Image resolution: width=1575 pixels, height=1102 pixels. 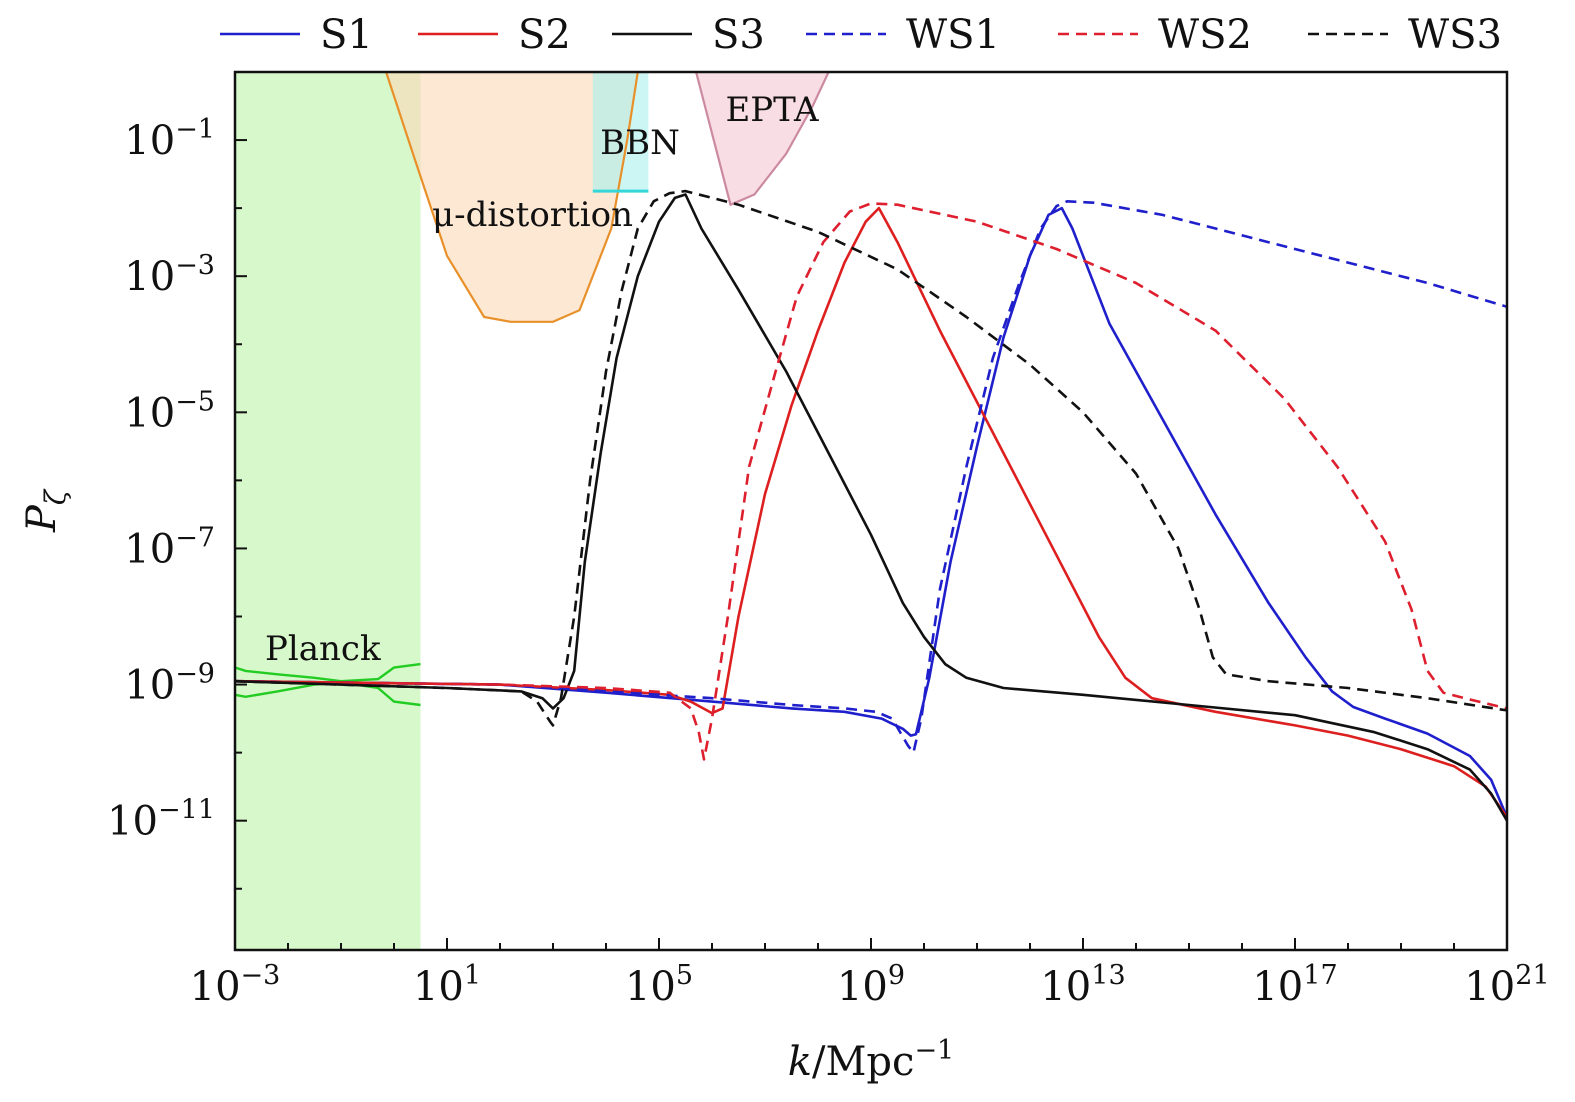 I want to click on y-tick-label: 10⁻³, so click(x=169, y=275).